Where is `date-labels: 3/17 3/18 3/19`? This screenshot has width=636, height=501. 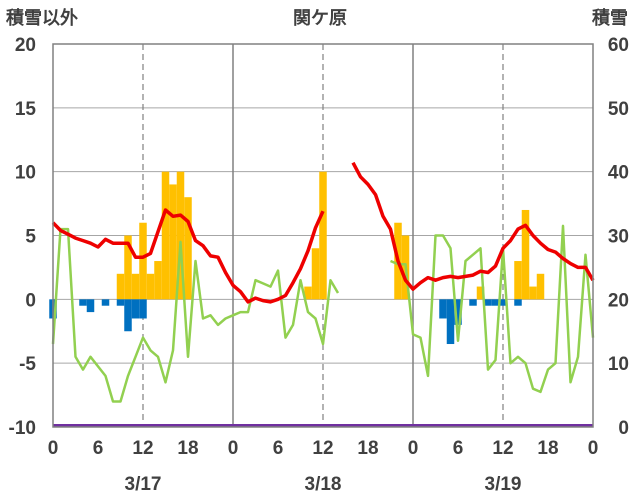 date-labels: 3/17 3/18 3/19 is located at coordinates (323, 484).